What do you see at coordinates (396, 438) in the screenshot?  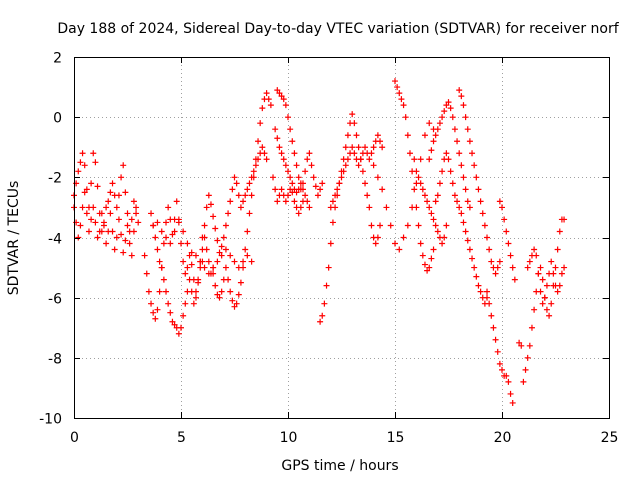 I see `x-tick-label: 15` at bounding box center [396, 438].